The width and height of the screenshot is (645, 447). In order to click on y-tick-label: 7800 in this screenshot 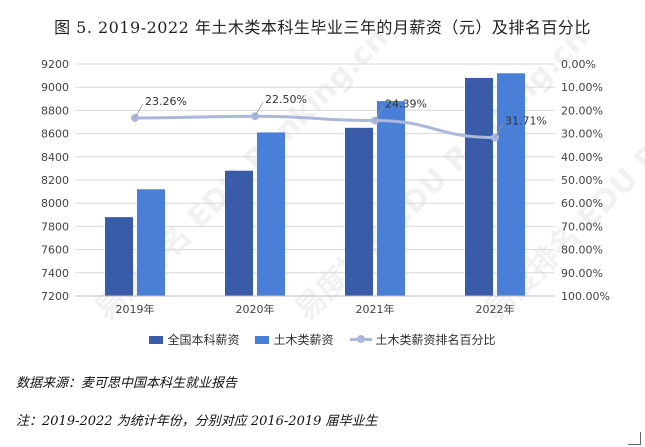, I will do `click(55, 226)`.